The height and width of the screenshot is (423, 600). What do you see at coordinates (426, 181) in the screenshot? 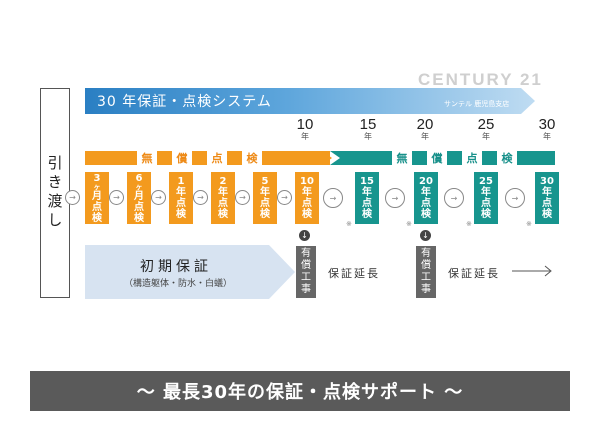
I see `box-line: 20` at bounding box center [426, 181].